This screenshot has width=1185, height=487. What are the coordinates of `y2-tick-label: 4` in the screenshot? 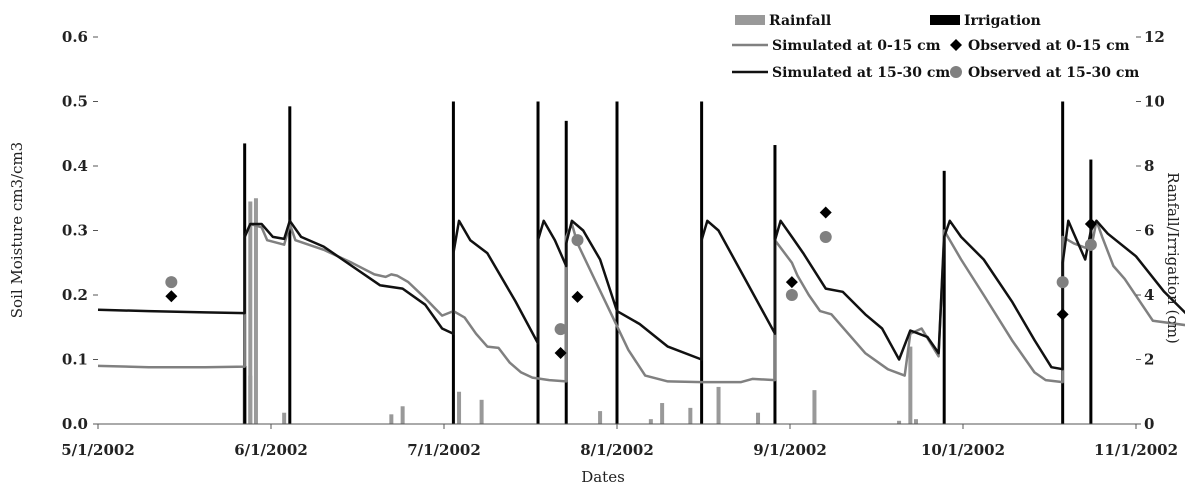 It's located at (1149, 295).